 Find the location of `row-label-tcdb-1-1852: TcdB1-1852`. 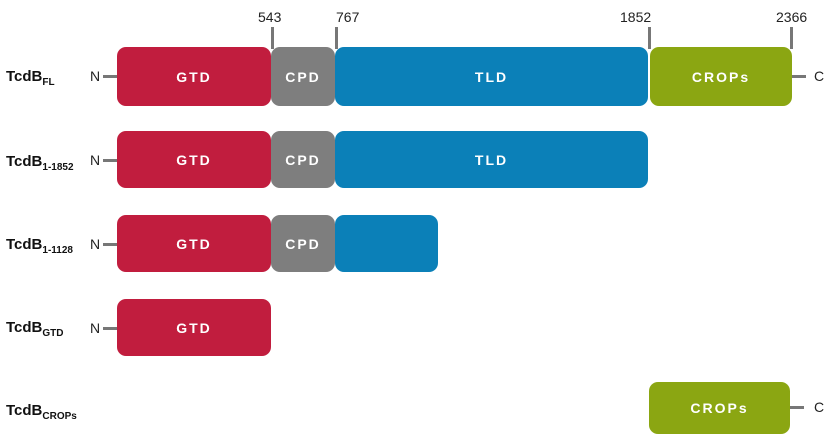

row-label-tcdb-1-1852: TcdB1-1852 is located at coordinates (40, 163).